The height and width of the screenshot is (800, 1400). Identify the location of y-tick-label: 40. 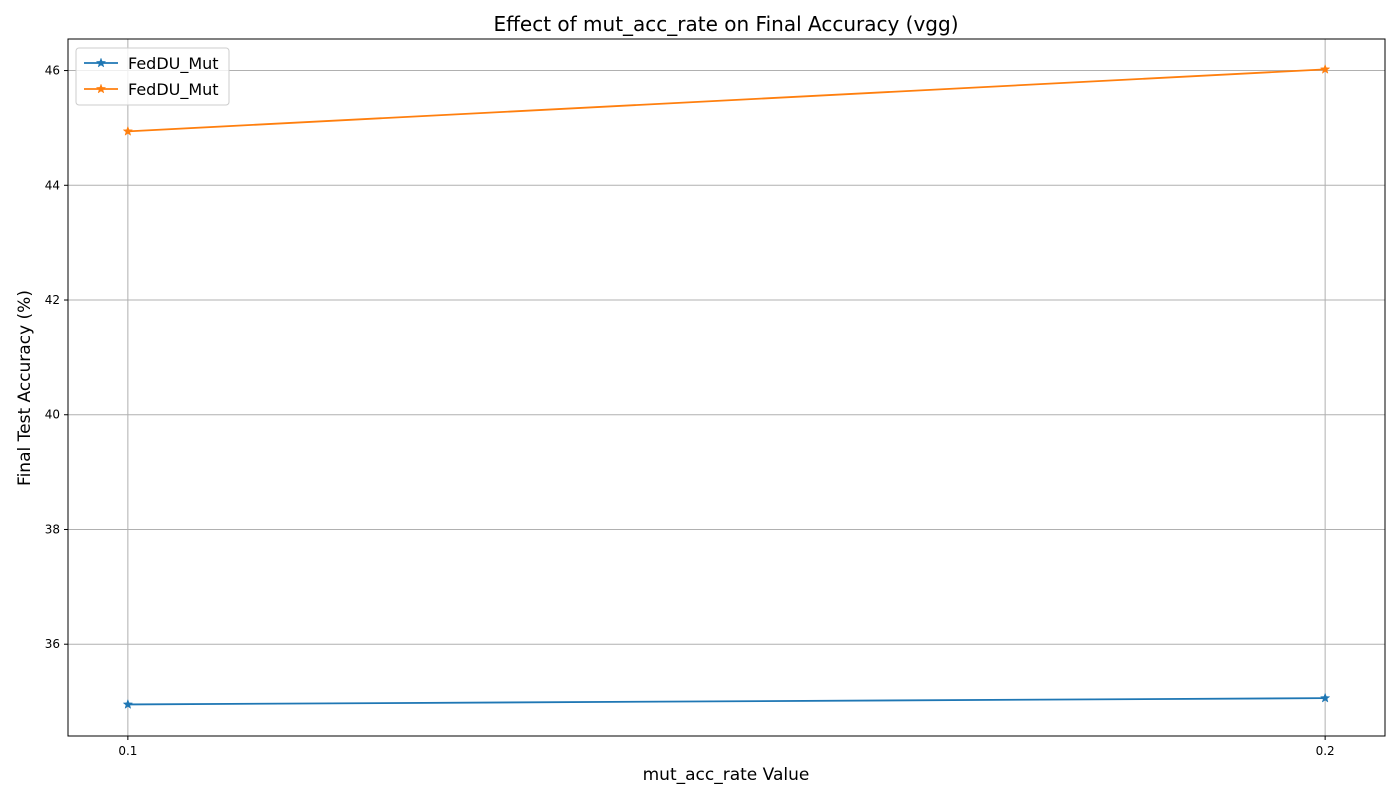
(52, 415).